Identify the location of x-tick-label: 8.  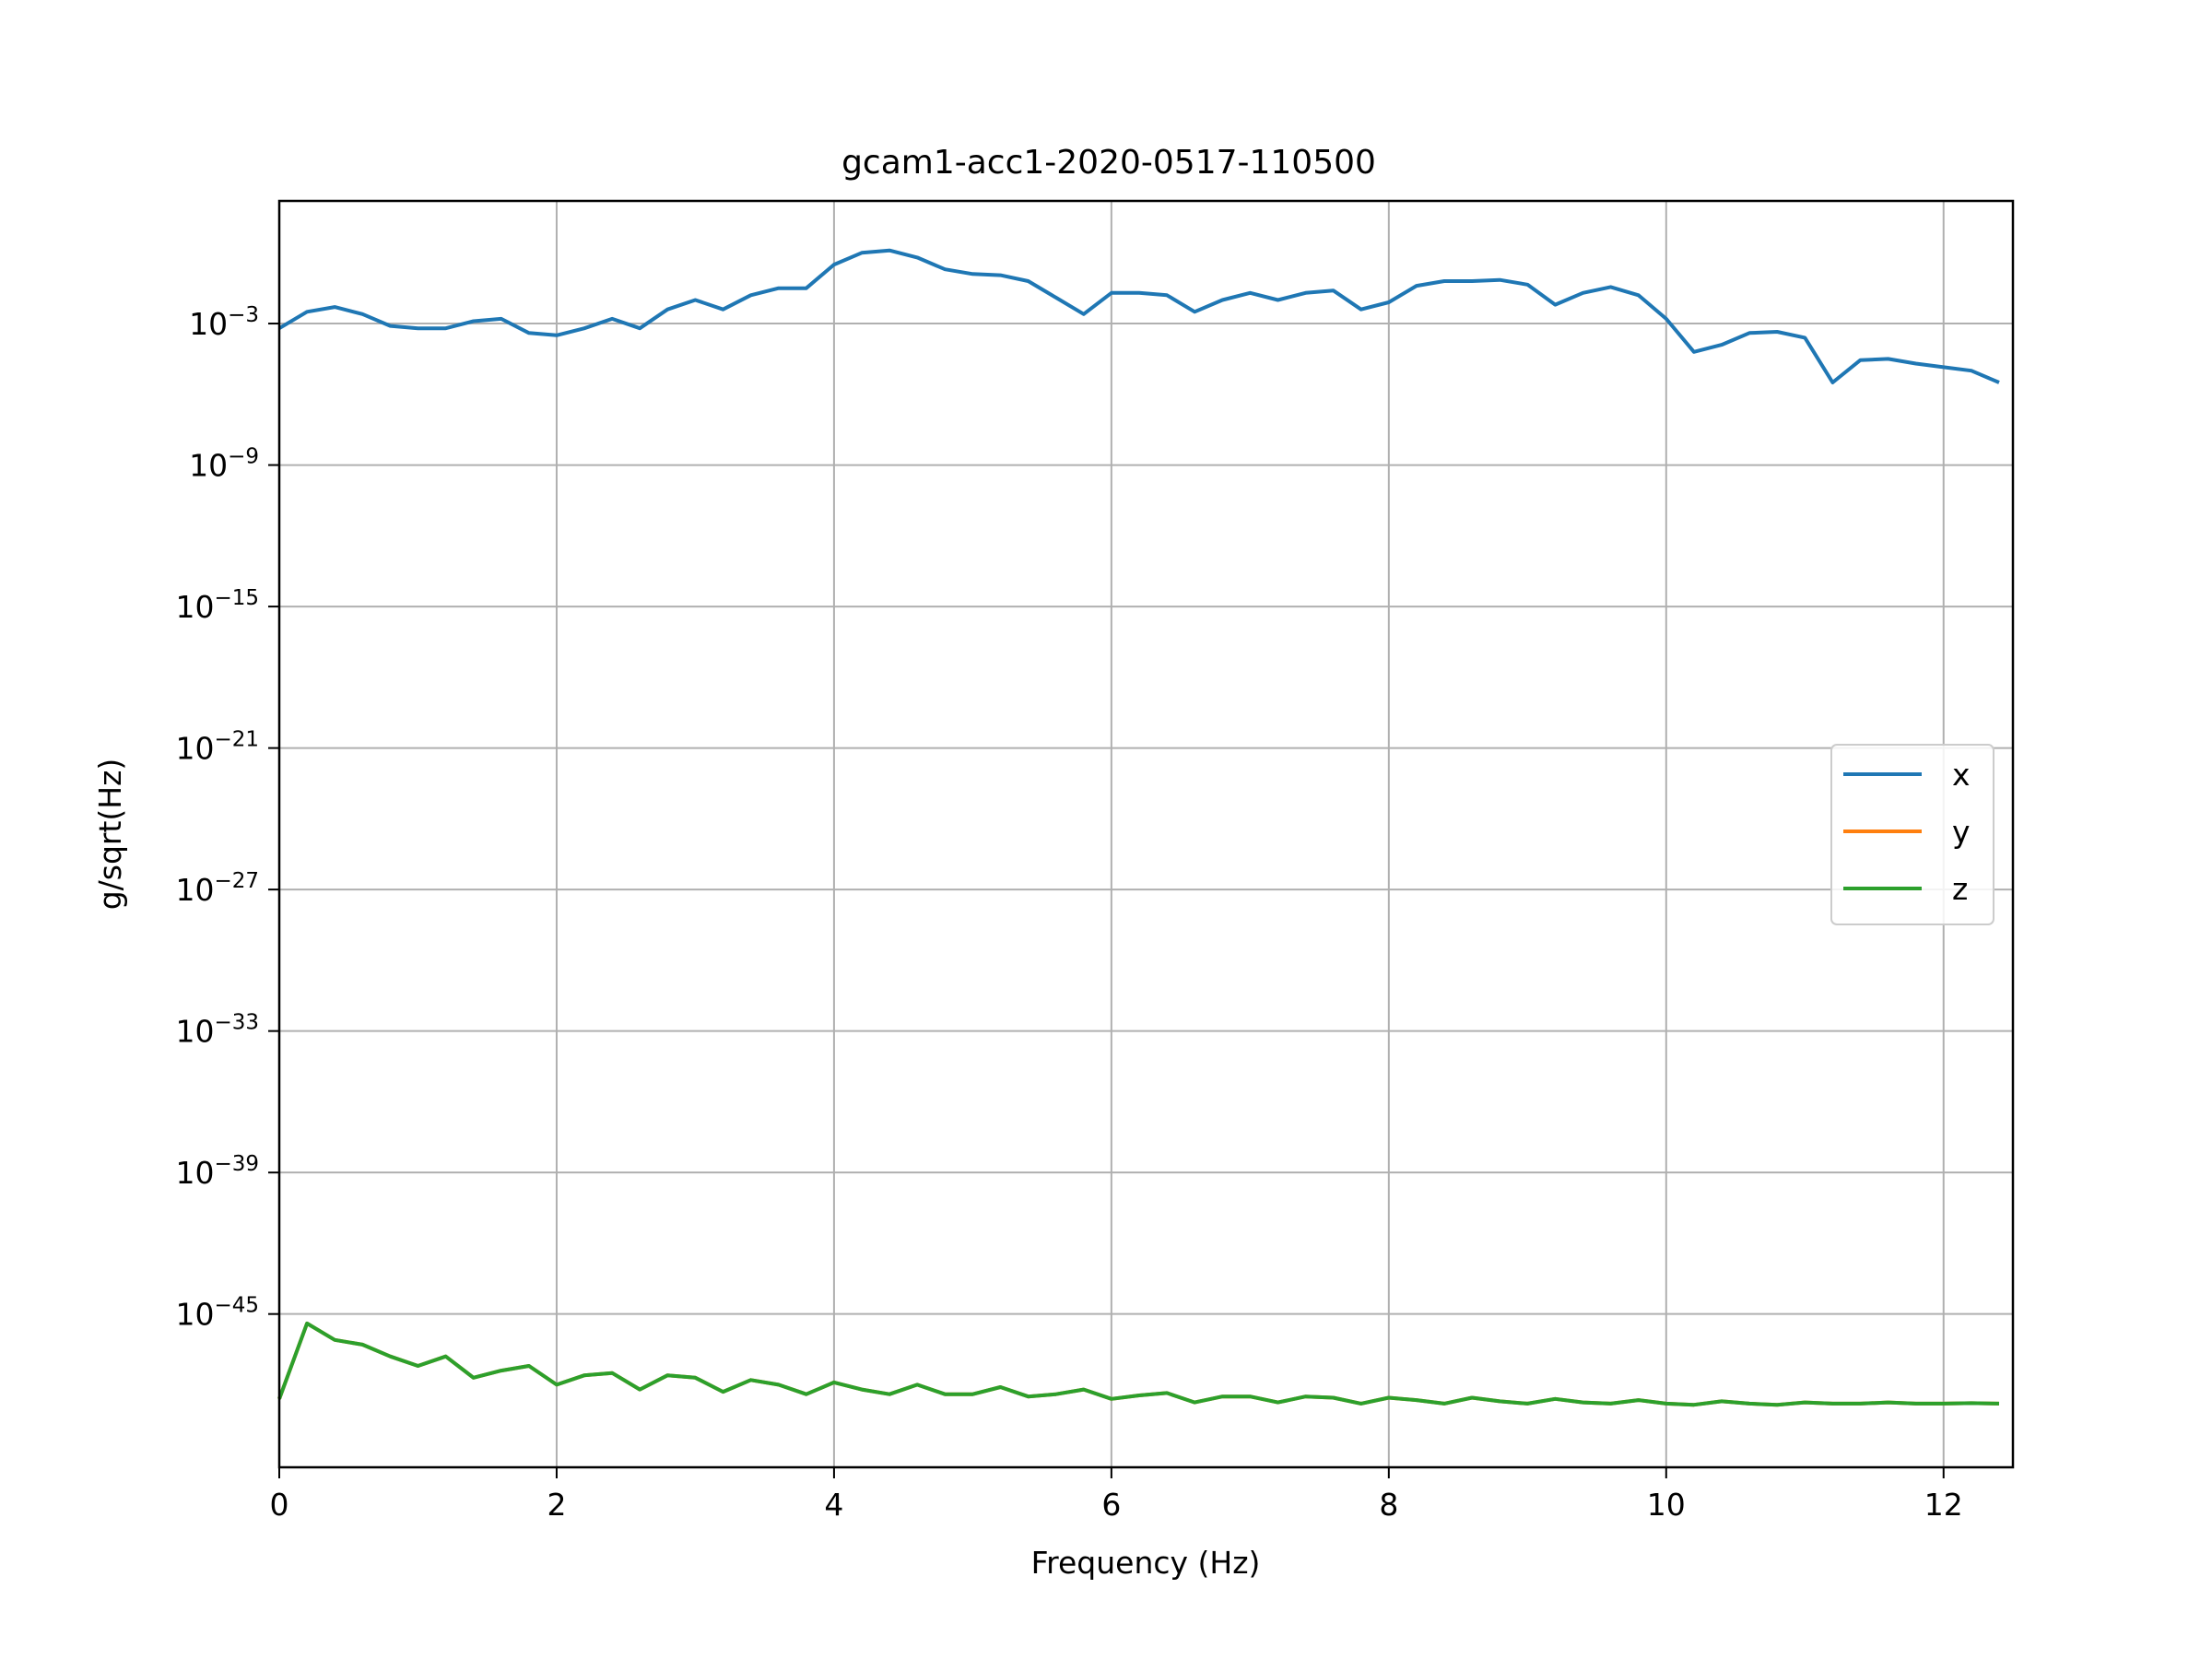
(1388, 1505).